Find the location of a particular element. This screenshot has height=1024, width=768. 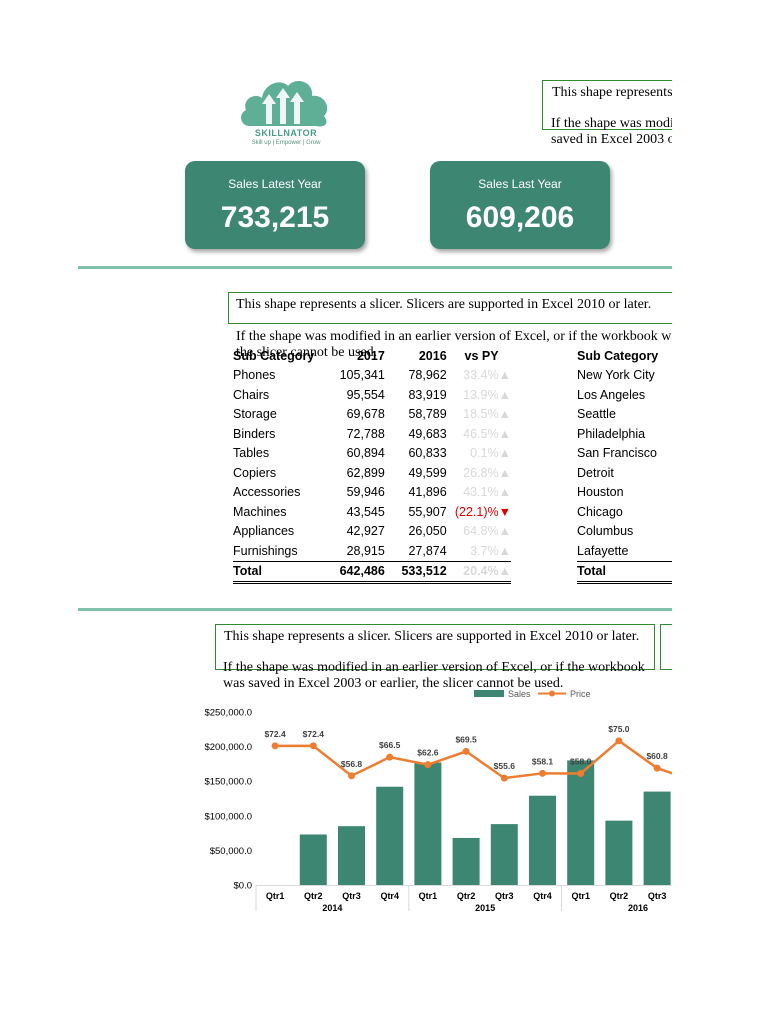

table-row: Machines 43,545 55,907 (22.1)% ▼ is located at coordinates (372, 512).